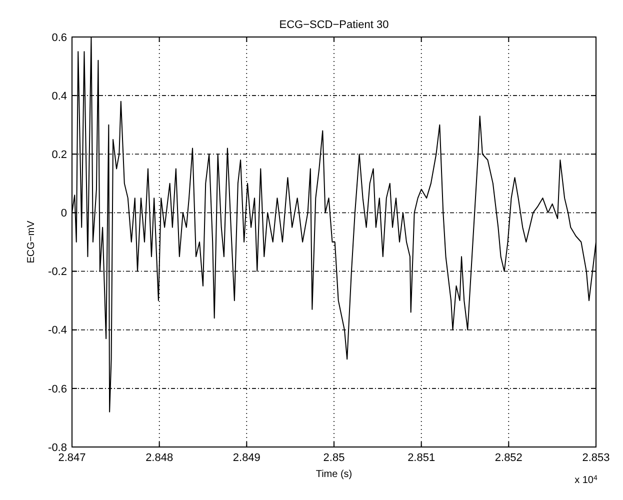 The width and height of the screenshot is (623, 500). I want to click on y-tick-label: -0.2, so click(57, 272).